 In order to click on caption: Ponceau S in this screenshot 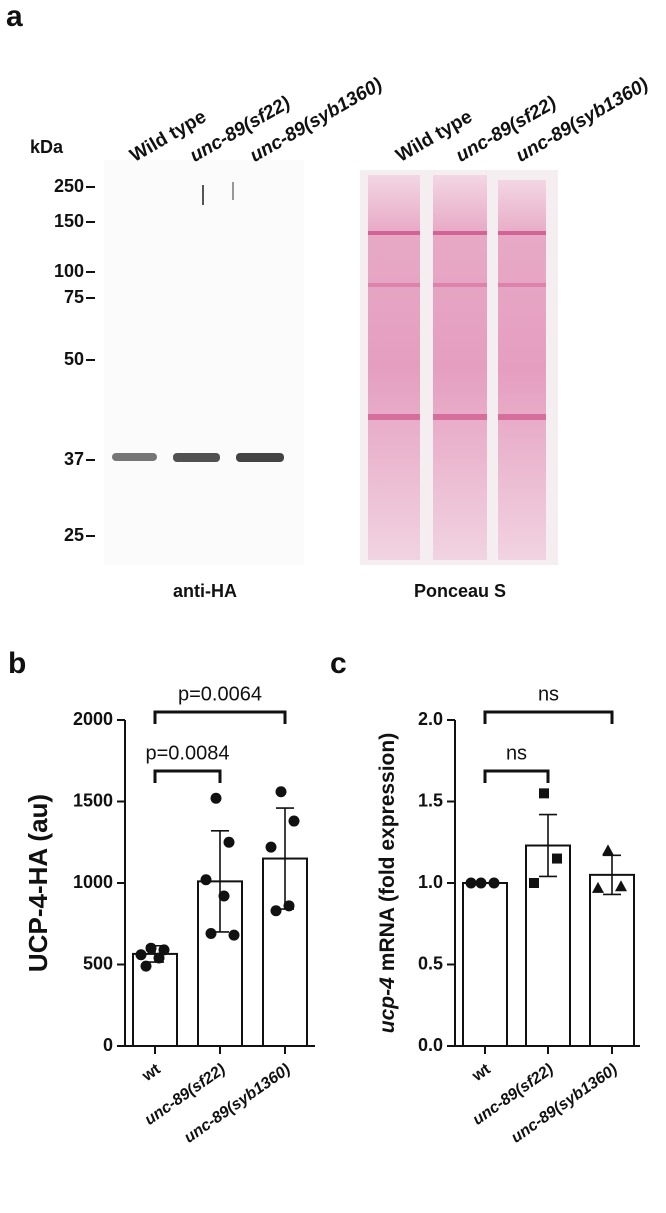, I will do `click(460, 591)`.